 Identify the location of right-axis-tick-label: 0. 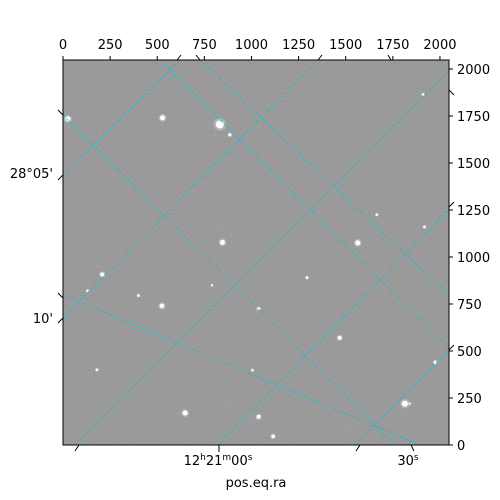
(461, 446).